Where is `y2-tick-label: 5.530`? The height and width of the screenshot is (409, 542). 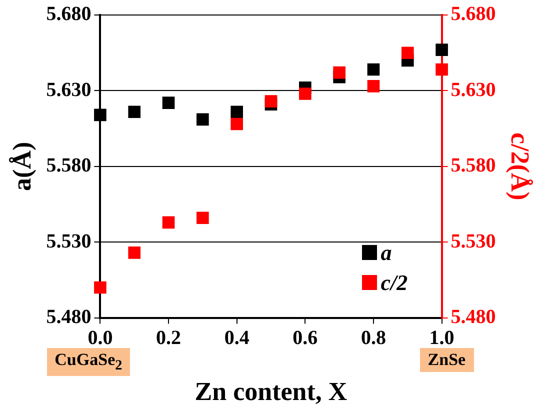
y2-tick-label: 5.530 is located at coordinates (473, 241).